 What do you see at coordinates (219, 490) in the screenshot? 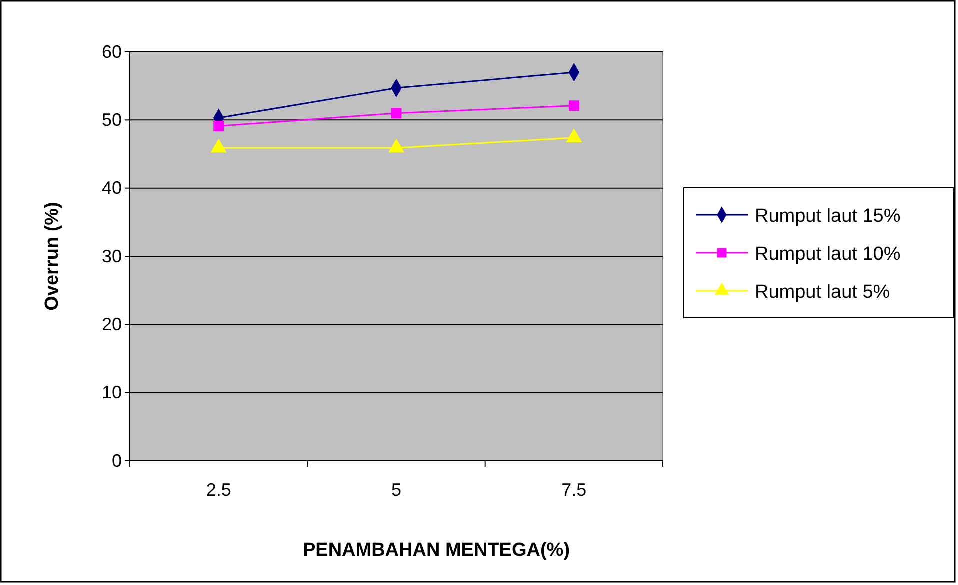
I see `x-tick-label: 2.5` at bounding box center [219, 490].